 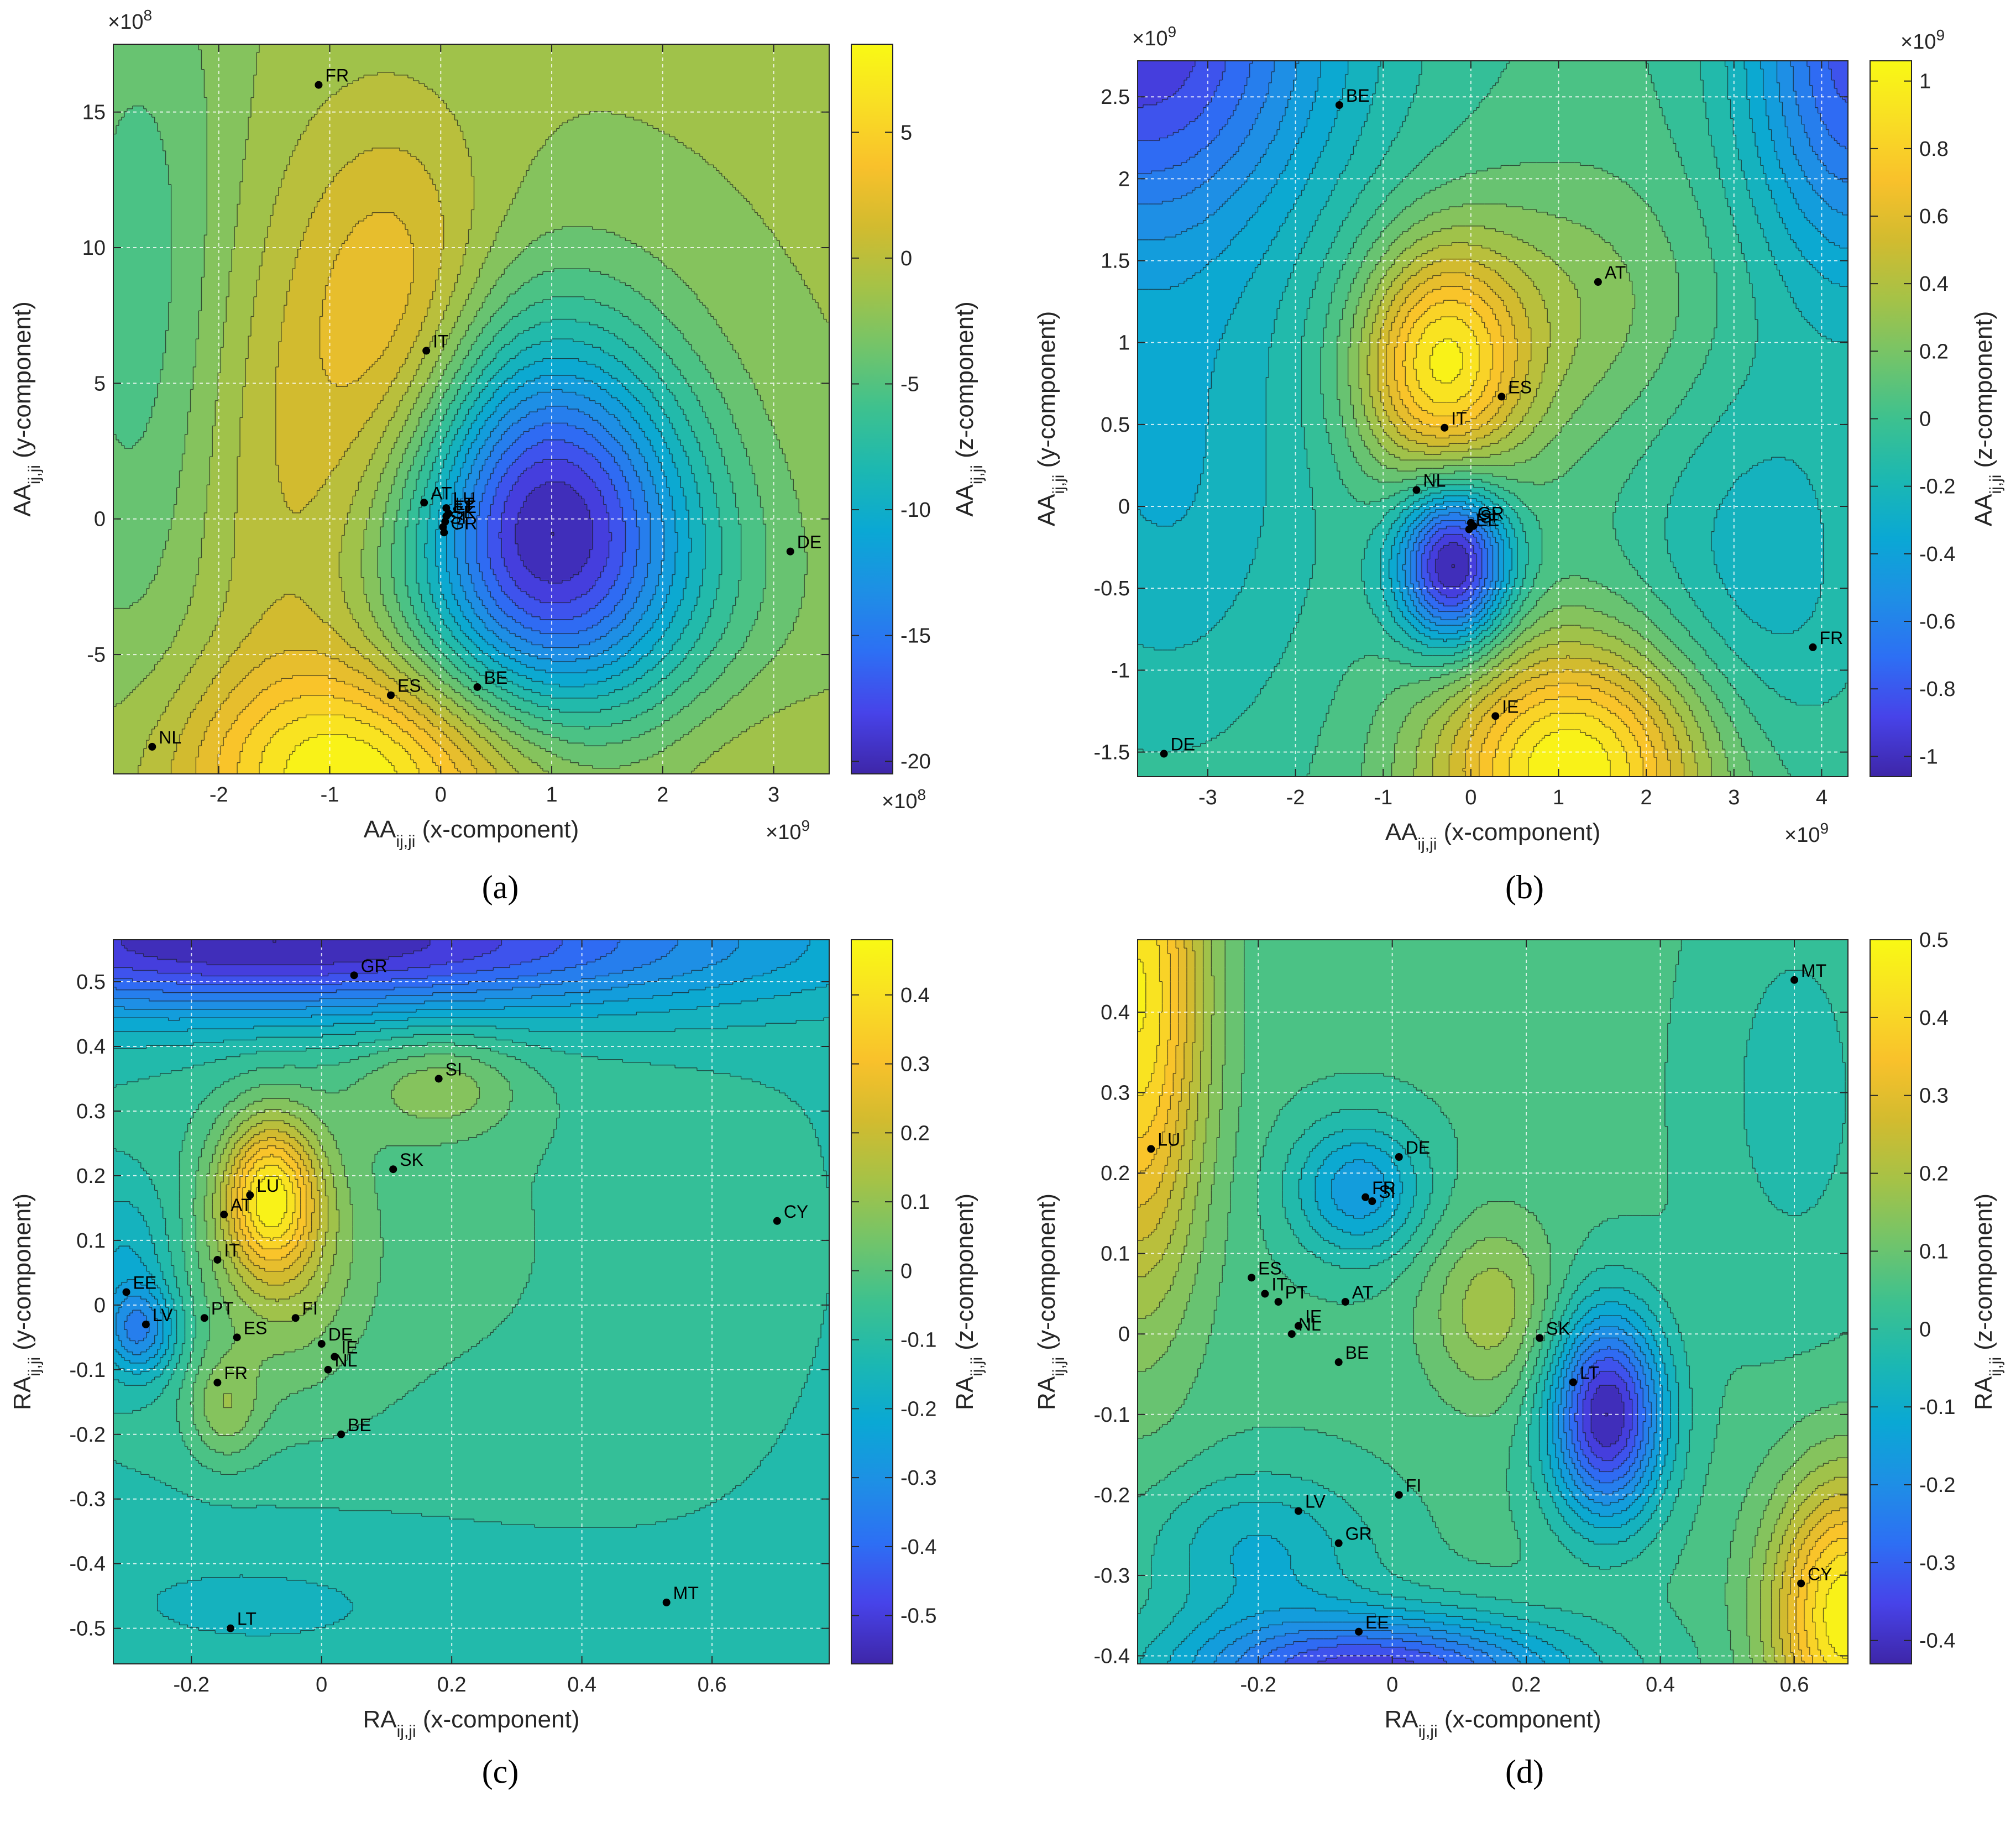 I want to click on colorbar-label-main: AA, so click(x=1983, y=510).